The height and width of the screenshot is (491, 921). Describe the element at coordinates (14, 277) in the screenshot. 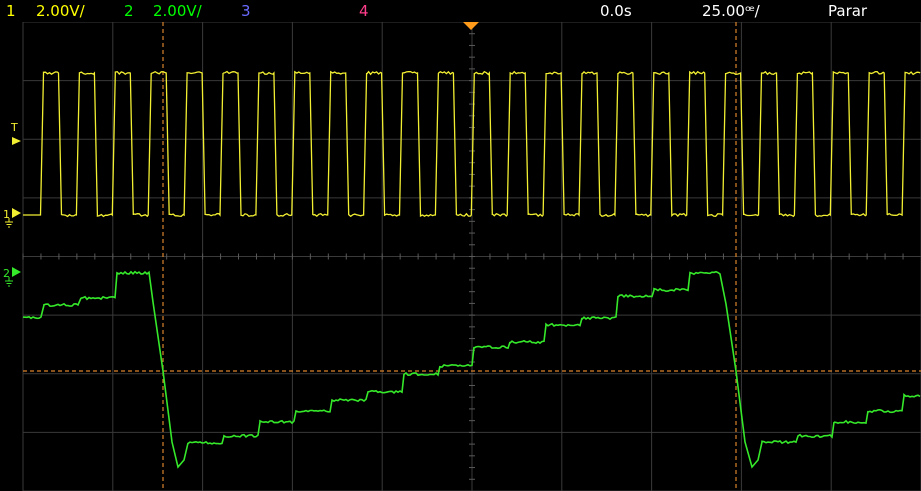

I see `ch2-ground-icon` at that location.